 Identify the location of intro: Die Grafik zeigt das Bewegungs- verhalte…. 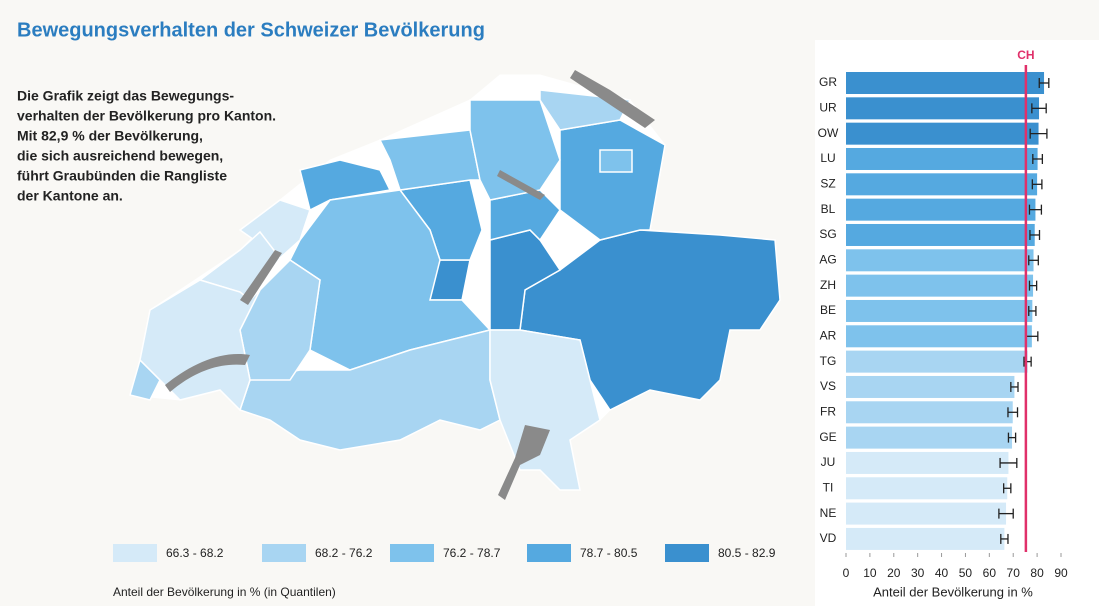
(146, 146).